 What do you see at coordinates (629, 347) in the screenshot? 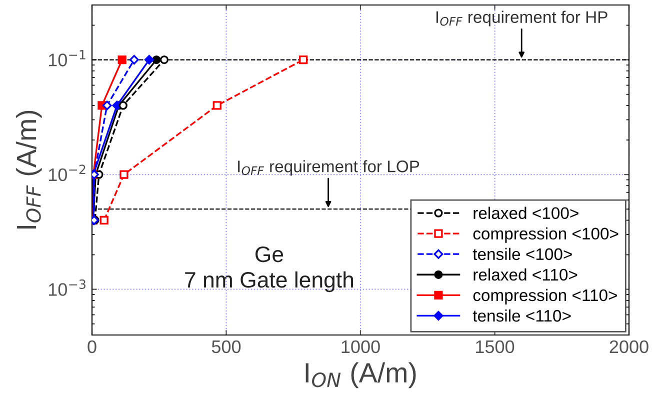
I see `x-tick-label: 2000` at bounding box center [629, 347].